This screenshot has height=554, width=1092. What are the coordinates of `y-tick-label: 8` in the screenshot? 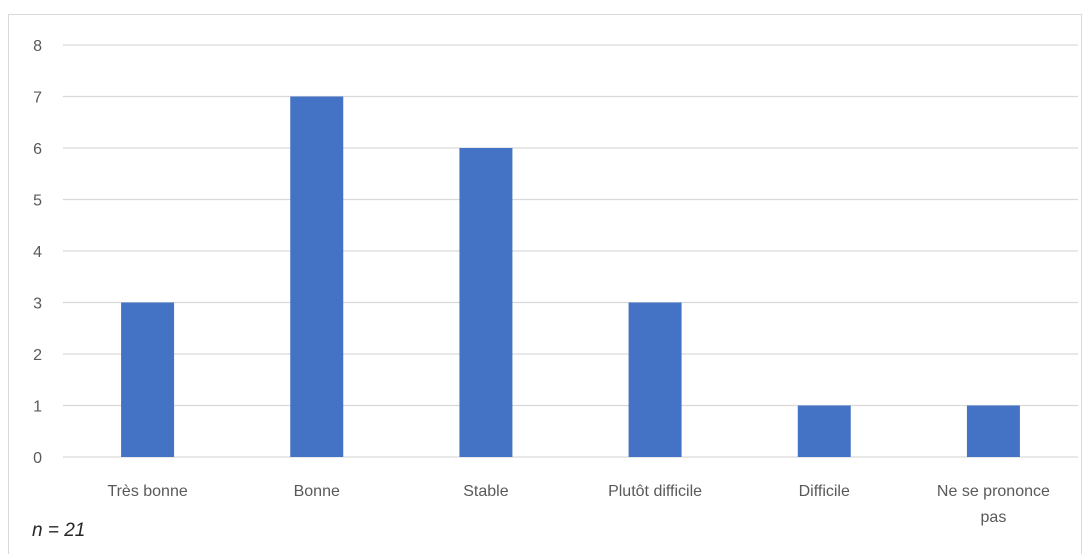 It's located at (37, 46).